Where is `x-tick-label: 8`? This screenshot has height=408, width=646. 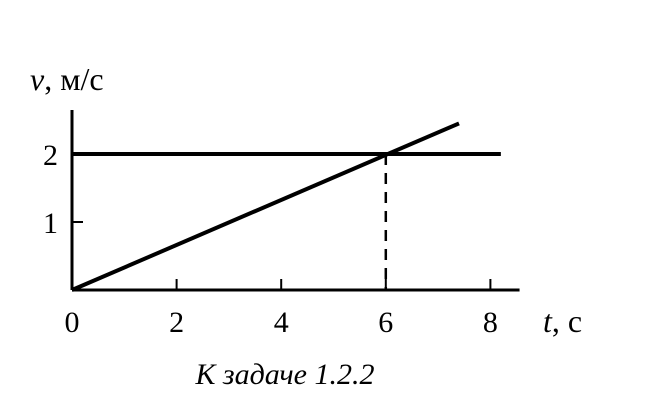
x-tick-label: 8 is located at coordinates (490, 322).